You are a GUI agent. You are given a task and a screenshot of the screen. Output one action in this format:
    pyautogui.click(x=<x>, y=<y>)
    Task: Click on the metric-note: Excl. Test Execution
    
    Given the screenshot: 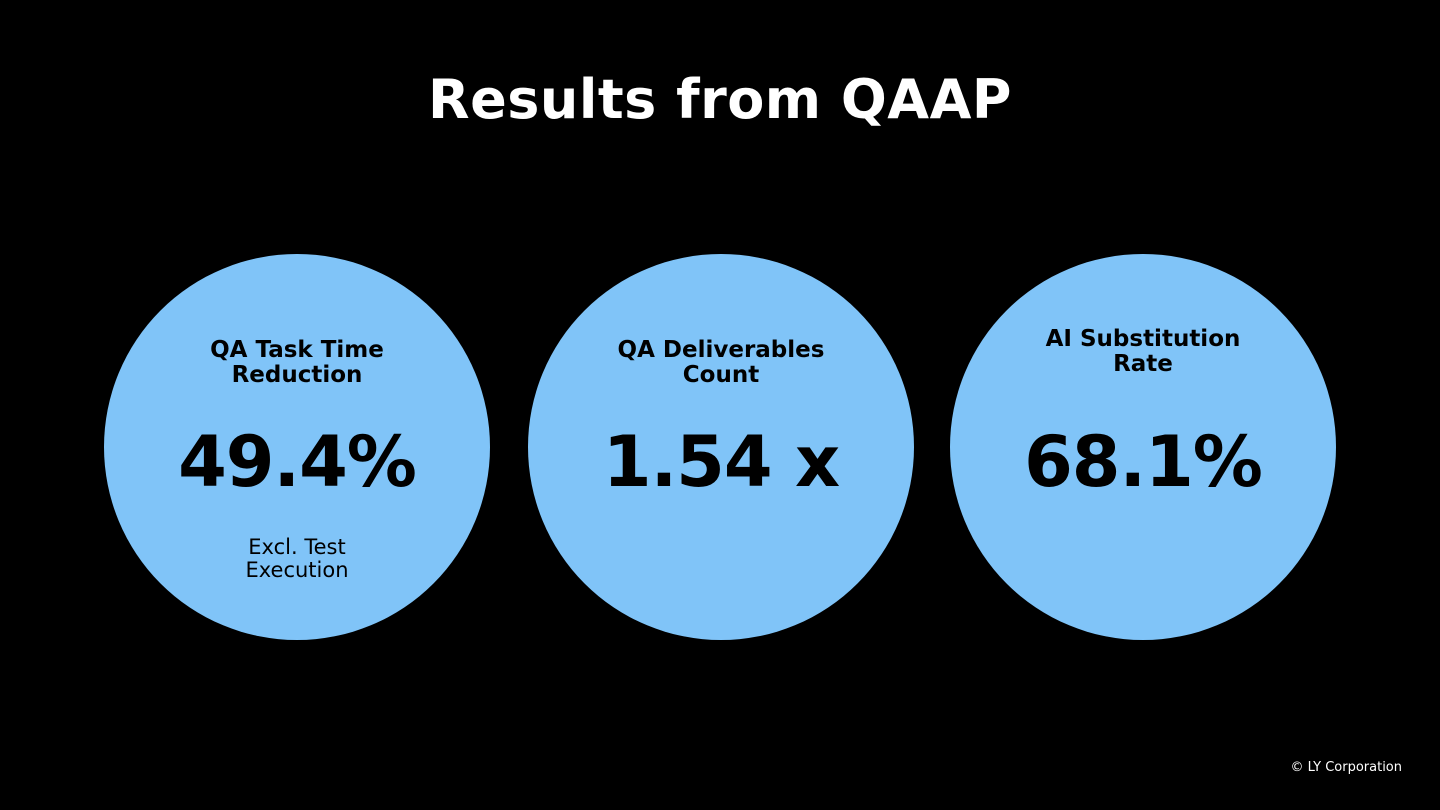 What is the action you would take?
    pyautogui.click(x=297, y=559)
    